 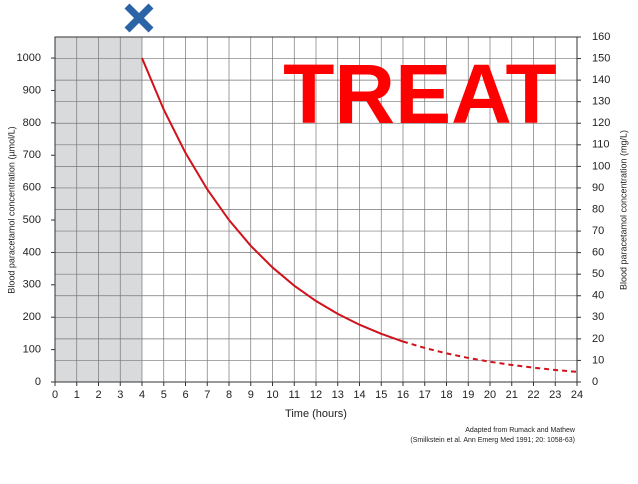 What do you see at coordinates (533, 395) in the screenshot?
I see `x-tick-label: 22` at bounding box center [533, 395].